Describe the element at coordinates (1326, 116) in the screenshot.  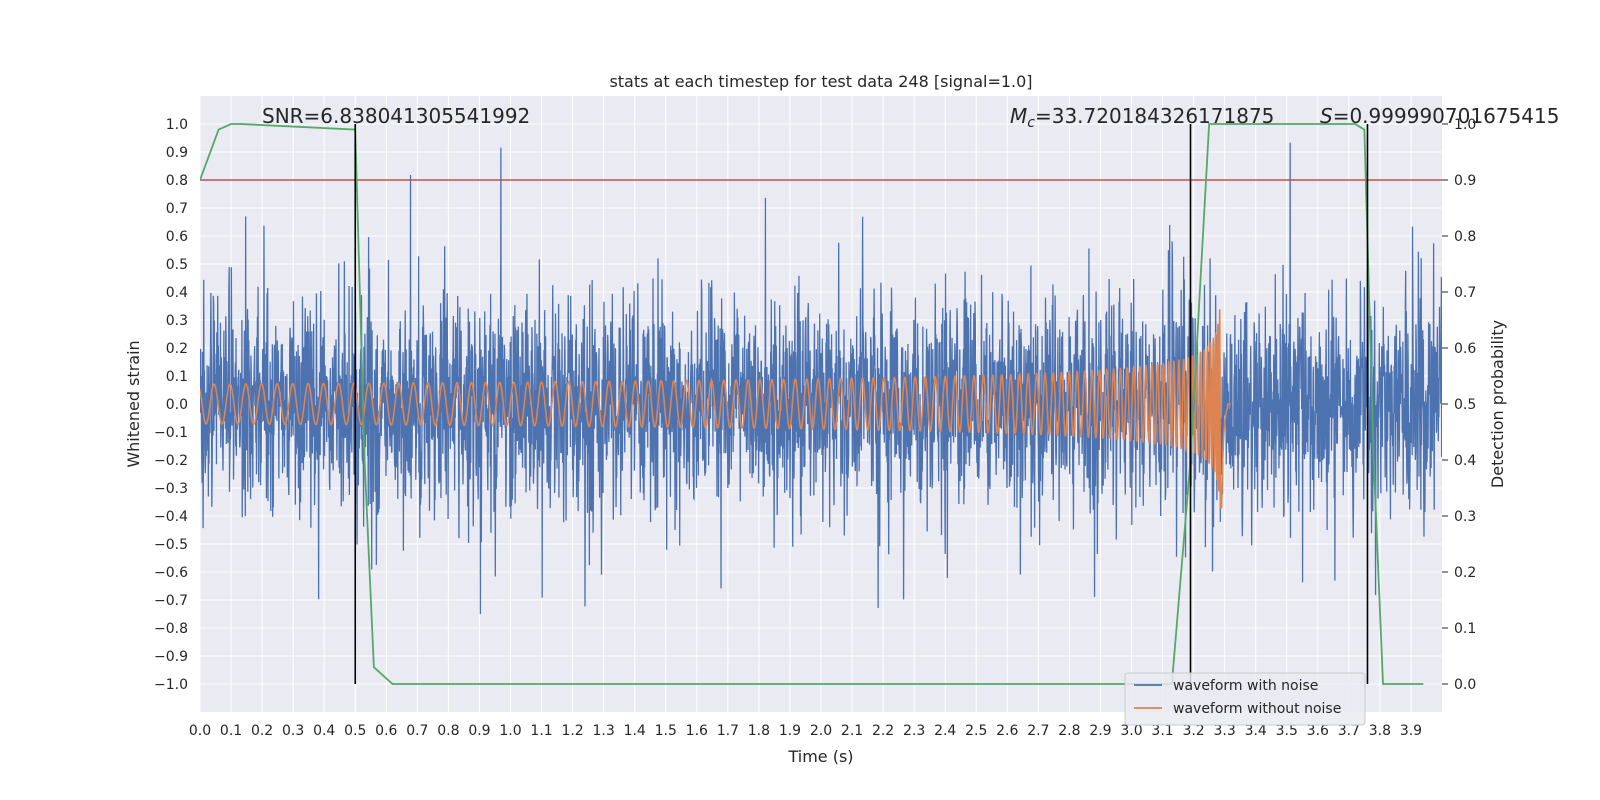
I see `s-symbol: S` at that location.